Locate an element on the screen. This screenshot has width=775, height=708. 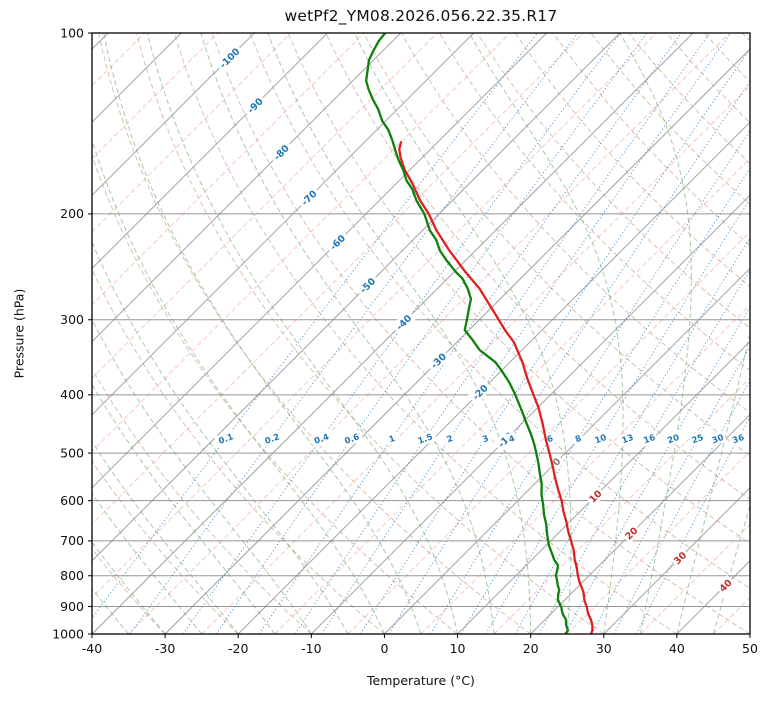
y-tick-label: 800 is located at coordinates (72, 575).